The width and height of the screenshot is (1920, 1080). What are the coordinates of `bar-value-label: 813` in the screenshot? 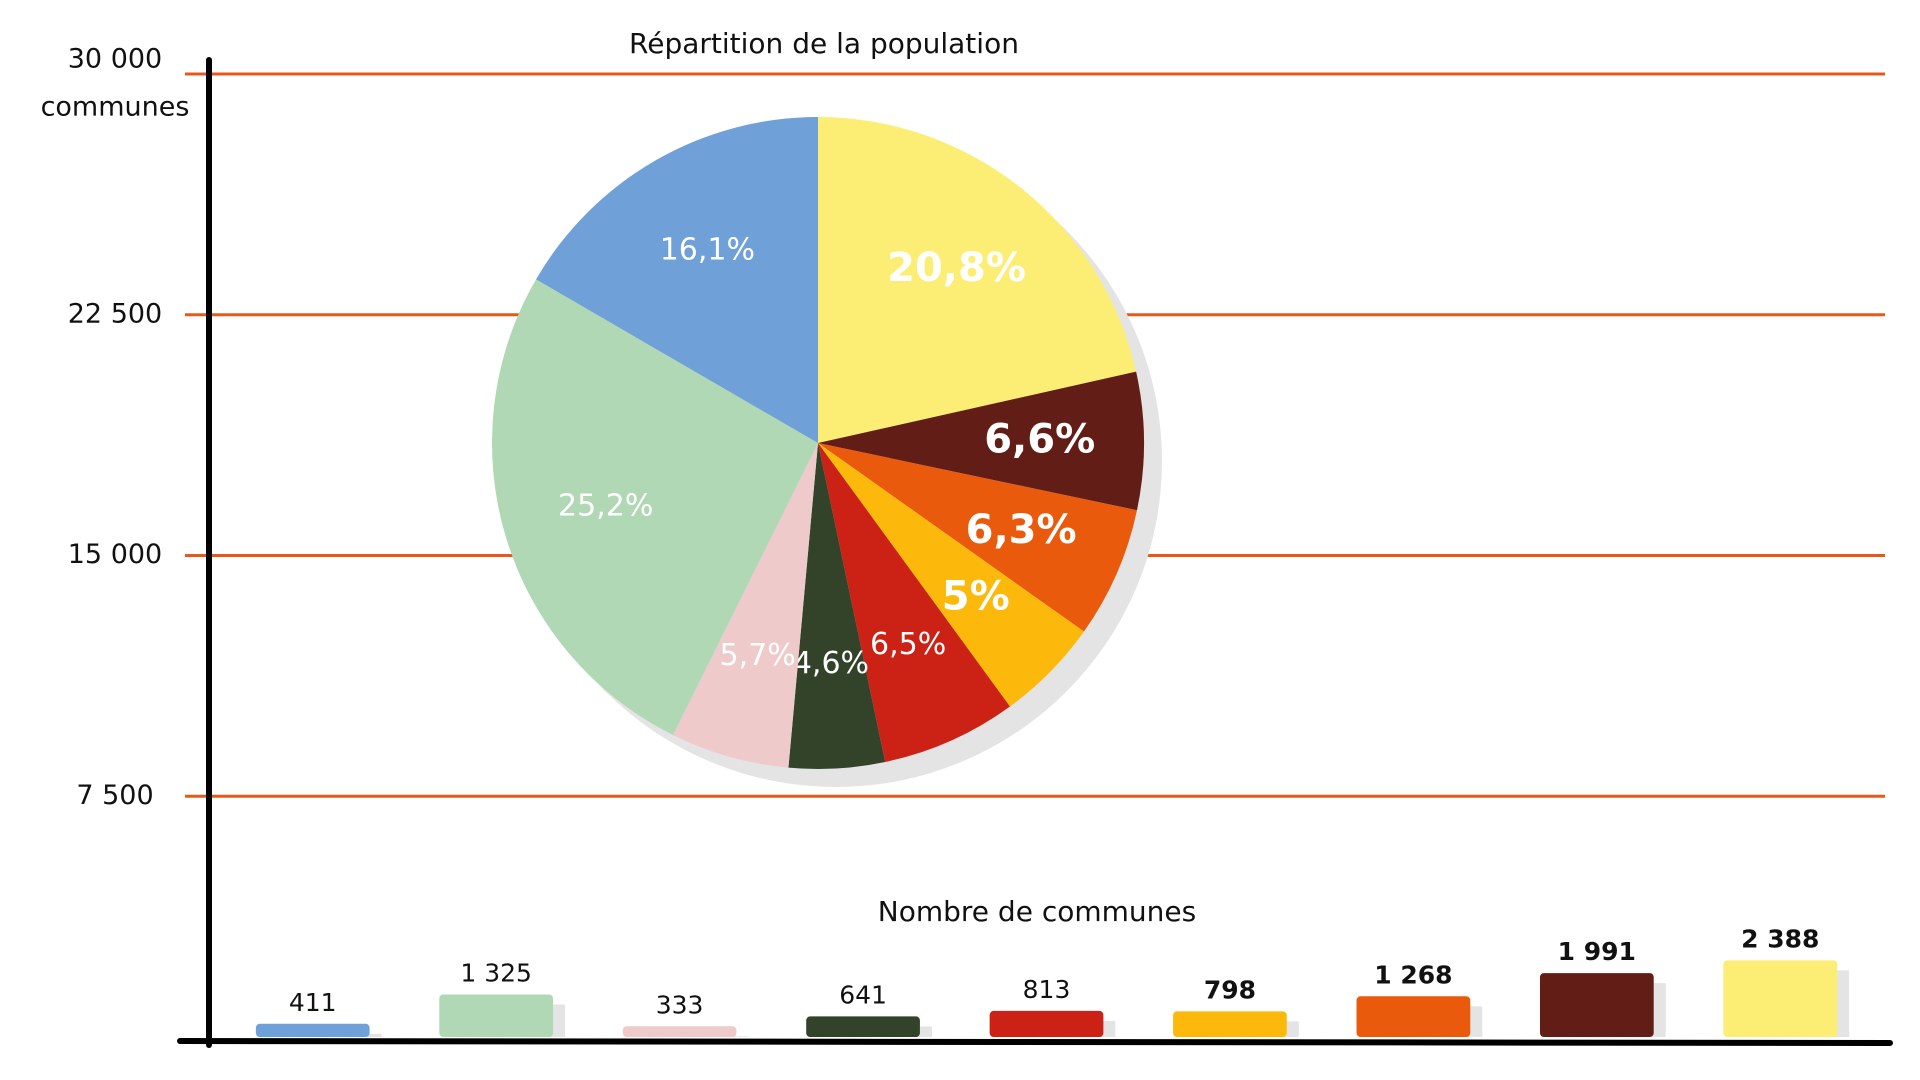 It's located at (1047, 989).